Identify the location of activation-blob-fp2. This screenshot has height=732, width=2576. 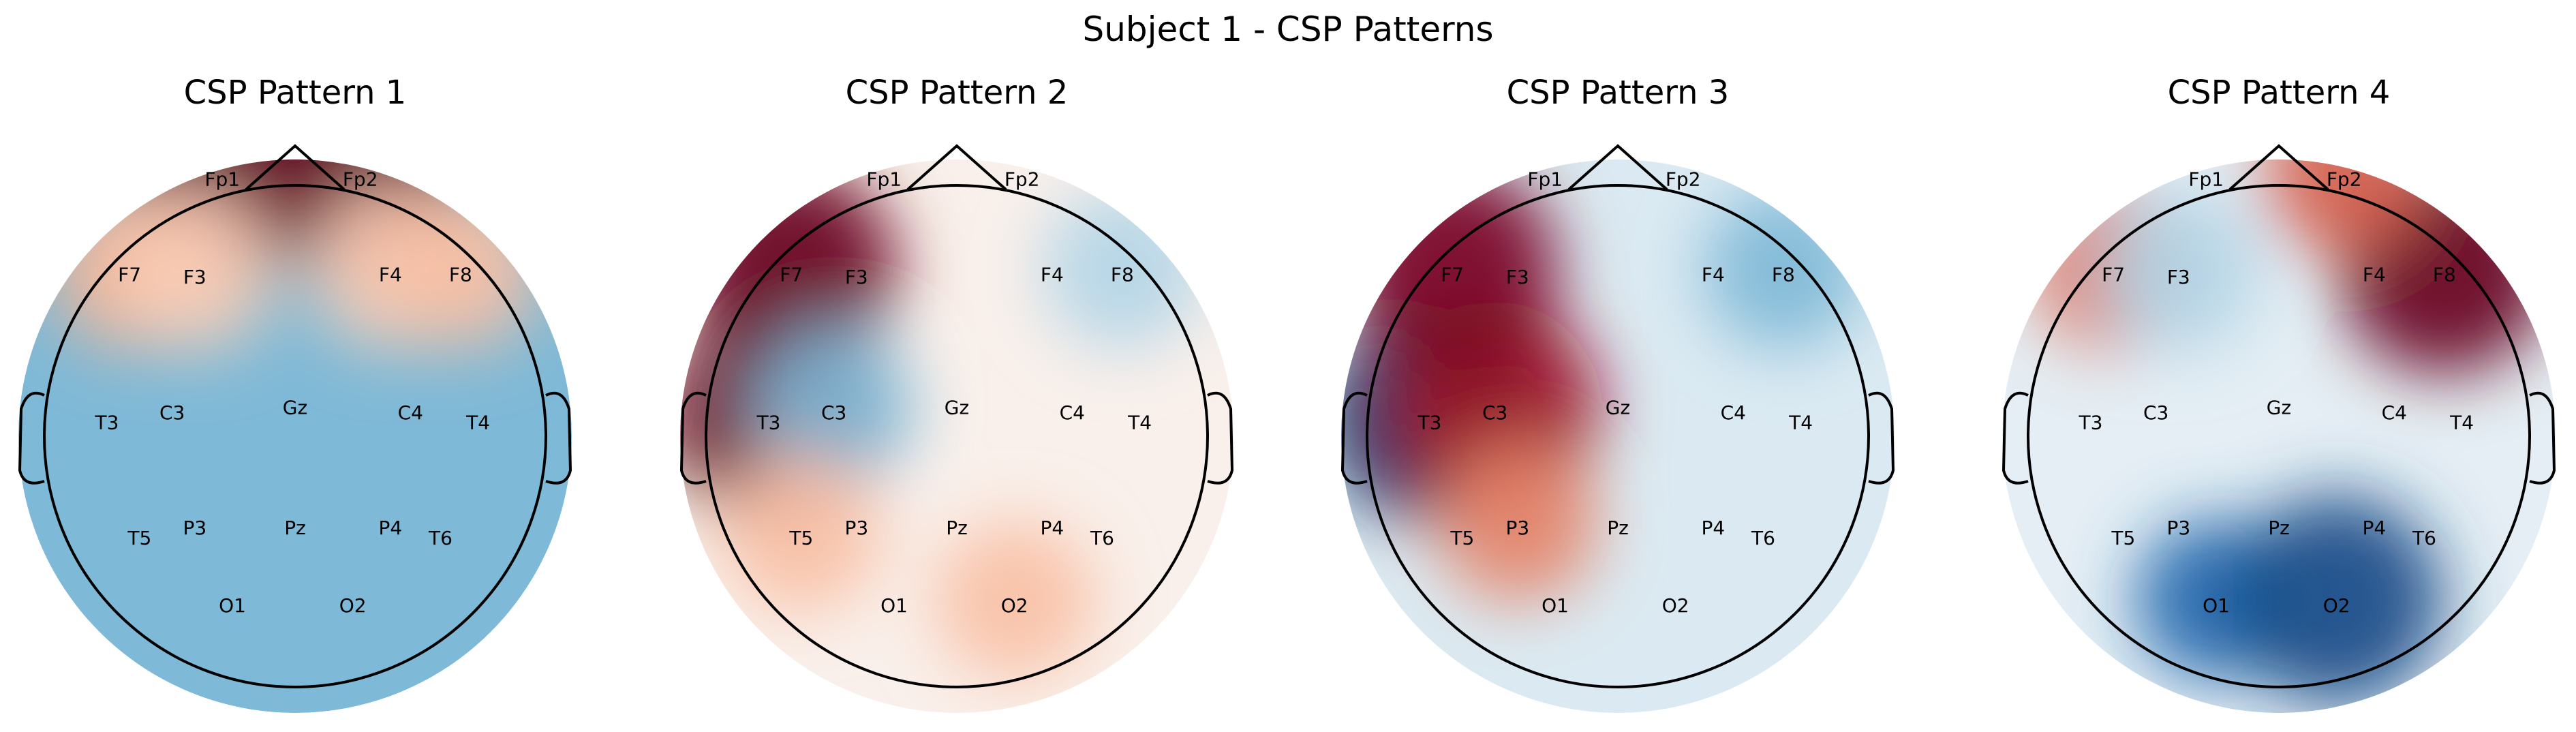
(2344, 206).